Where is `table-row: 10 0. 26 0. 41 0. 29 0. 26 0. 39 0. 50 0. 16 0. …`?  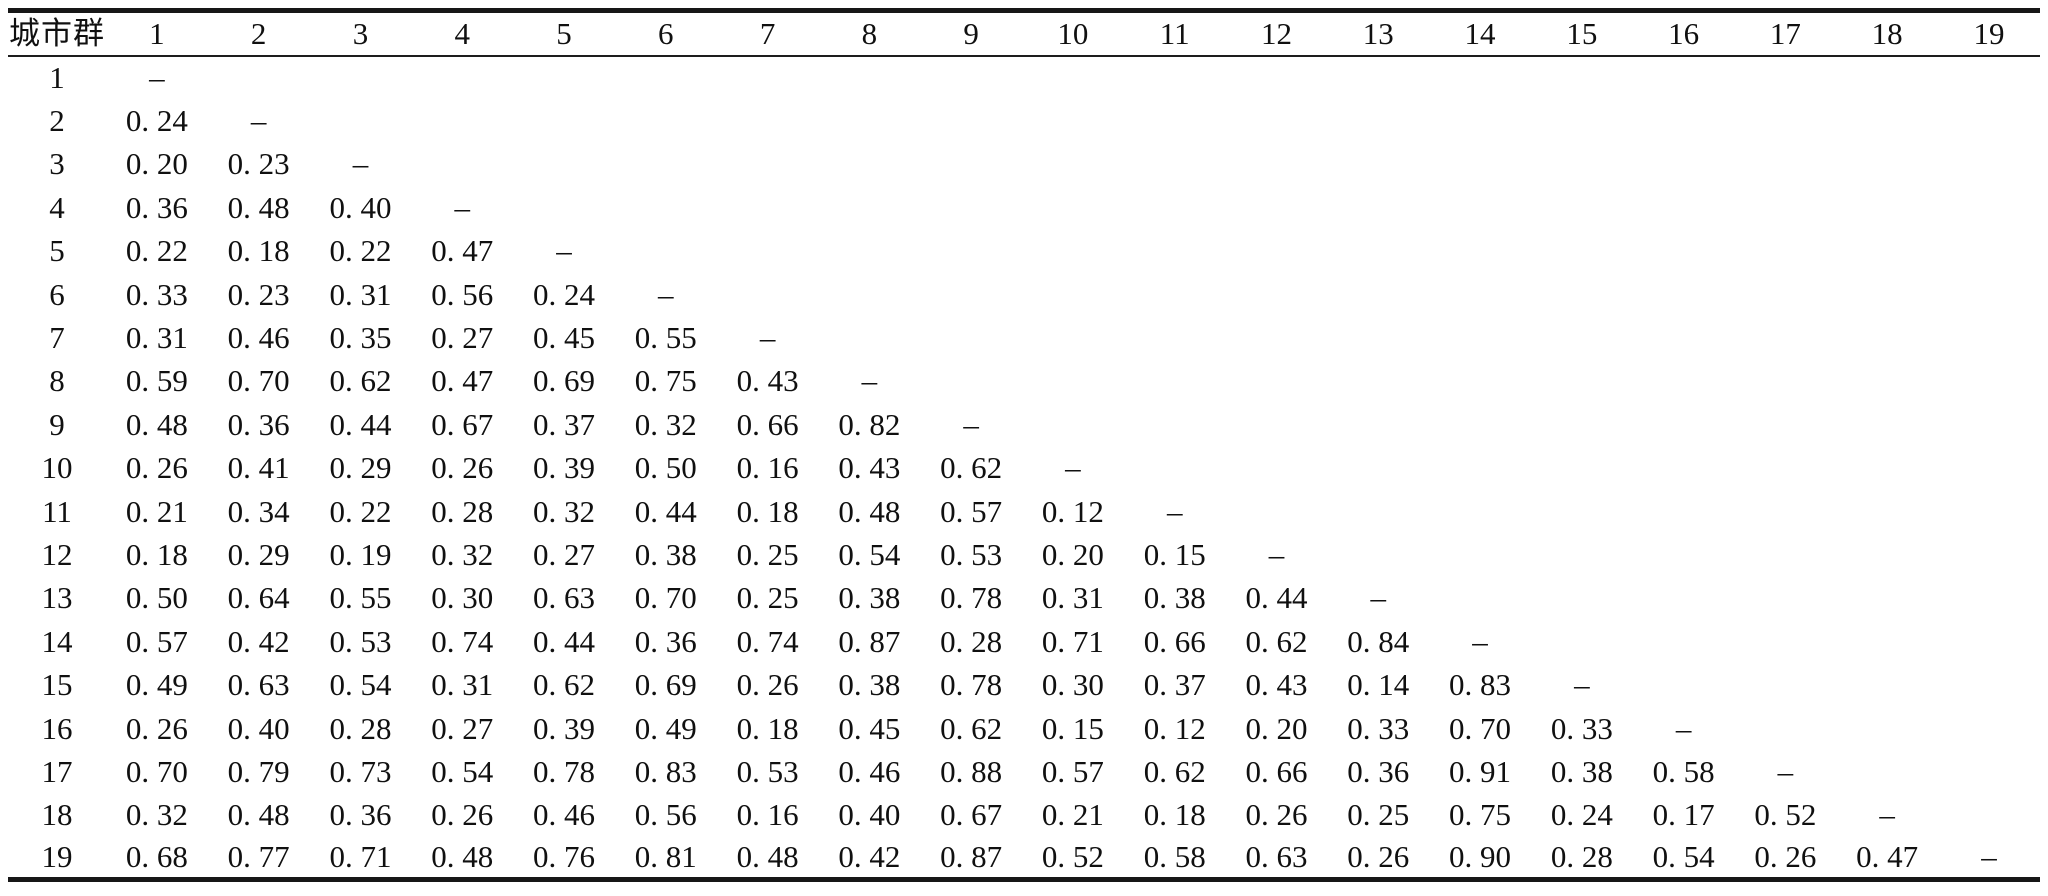 table-row: 10 0. 26 0. 41 0. 29 0. 26 0. 39 0. 50 0. 16 0. … is located at coordinates (1024, 467).